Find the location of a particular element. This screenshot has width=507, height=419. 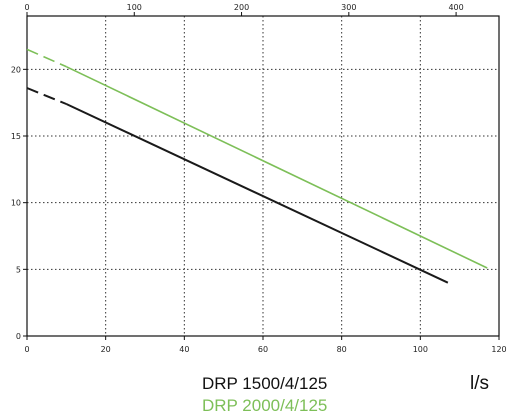

y-tick-label: 10 is located at coordinates (16, 203).